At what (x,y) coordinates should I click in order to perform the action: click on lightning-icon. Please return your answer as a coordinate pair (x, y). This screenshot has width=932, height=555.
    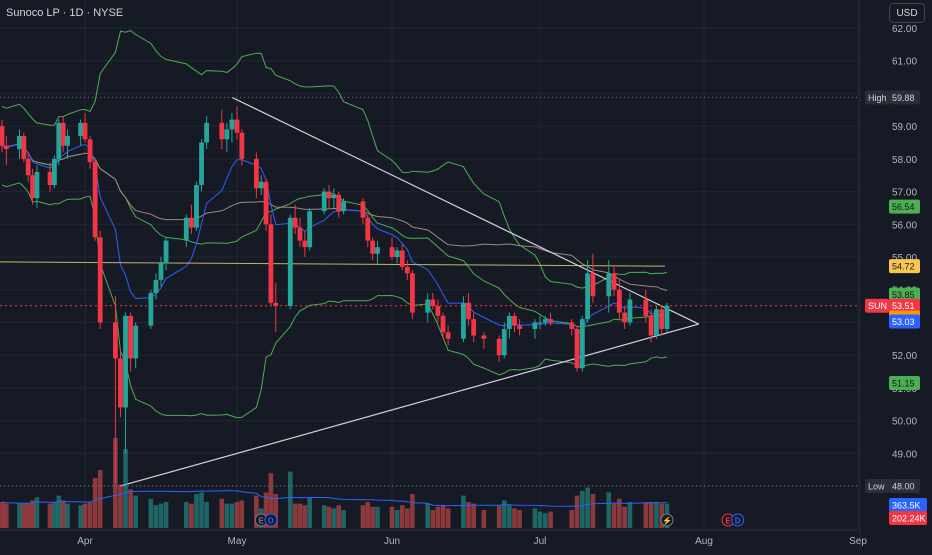
    Looking at the image, I should click on (667, 520).